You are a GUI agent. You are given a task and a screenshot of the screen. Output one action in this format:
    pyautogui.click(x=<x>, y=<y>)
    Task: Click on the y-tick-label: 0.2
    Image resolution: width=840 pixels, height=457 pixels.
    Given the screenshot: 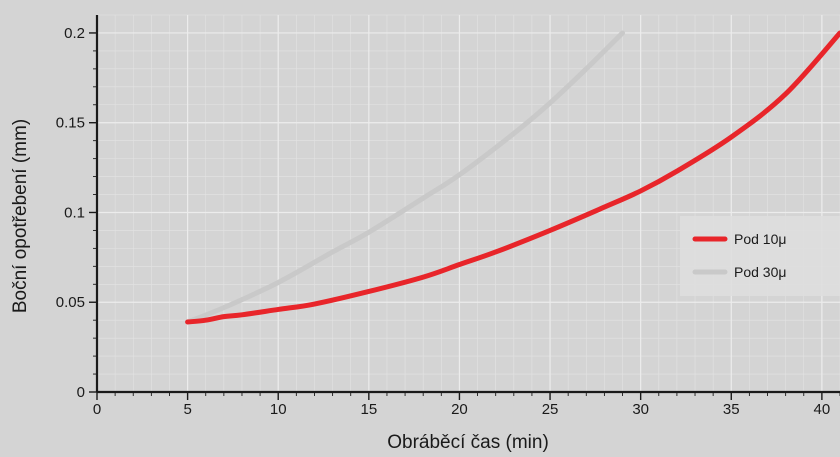 What is the action you would take?
    pyautogui.click(x=74, y=33)
    